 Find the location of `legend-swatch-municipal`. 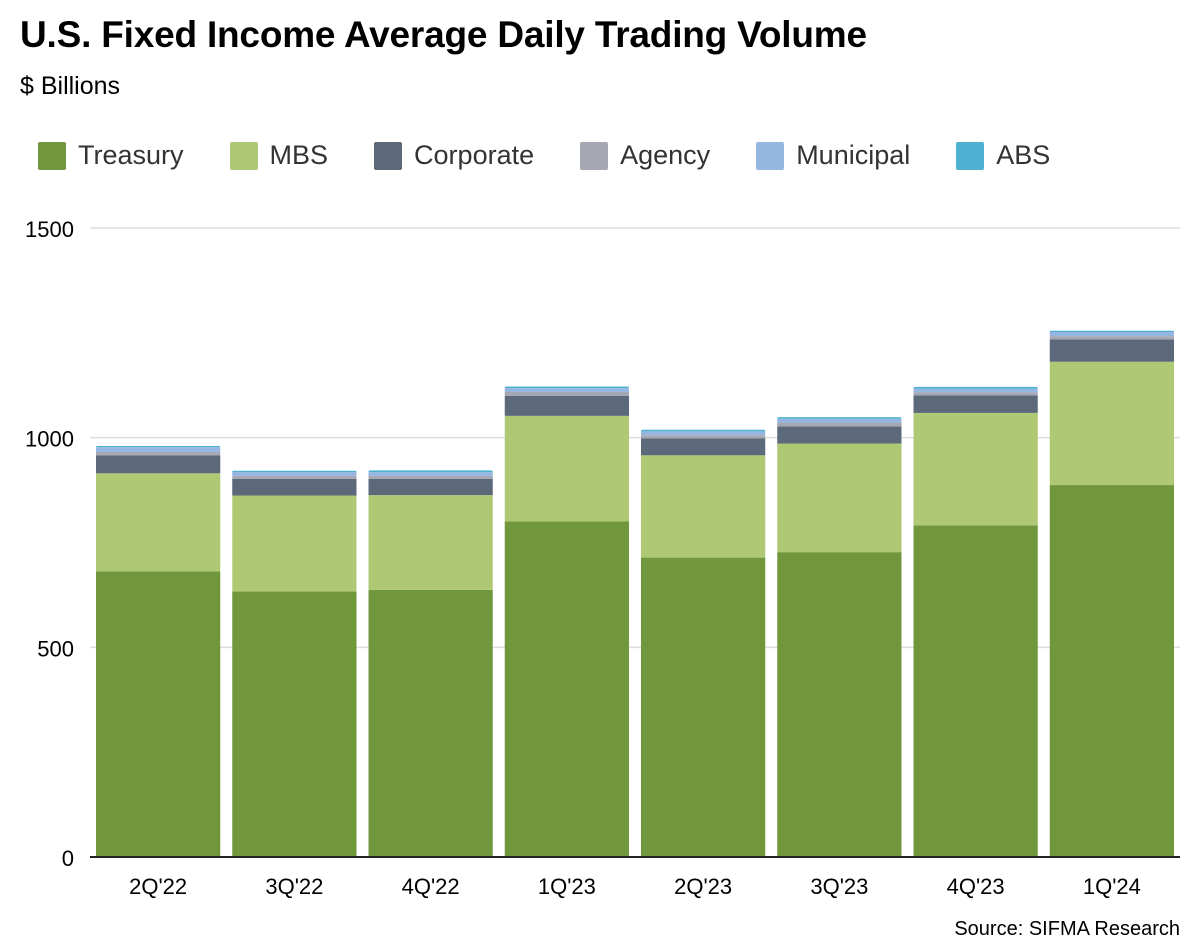

legend-swatch-municipal is located at coordinates (770, 155).